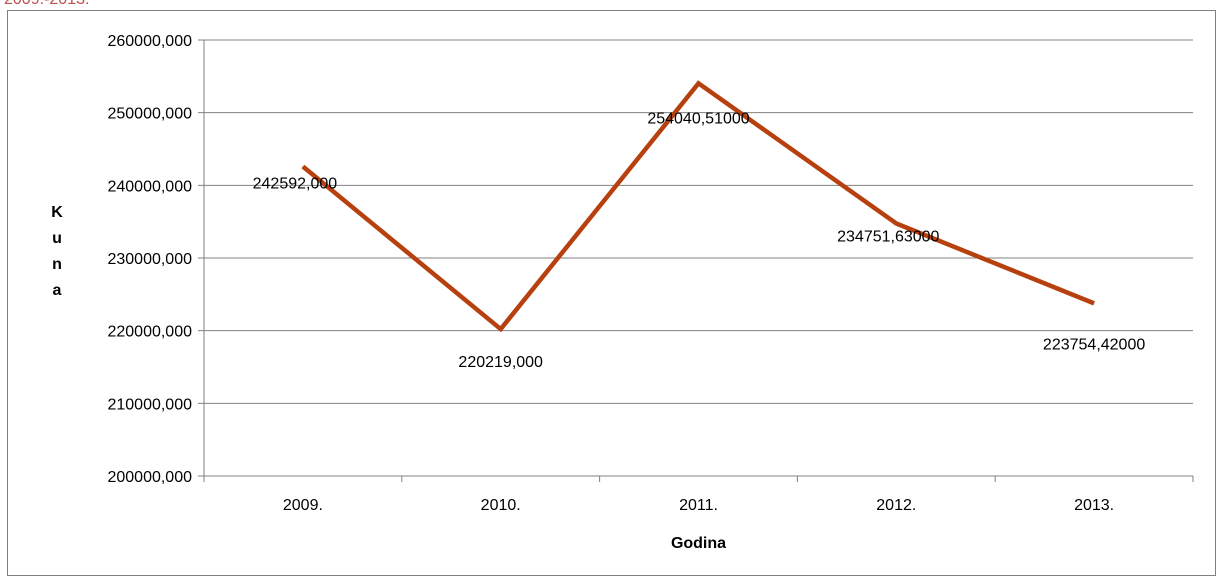 This screenshot has height=579, width=1219. Describe the element at coordinates (149, 114) in the screenshot. I see `y-tick-label: 250000,000` at that location.